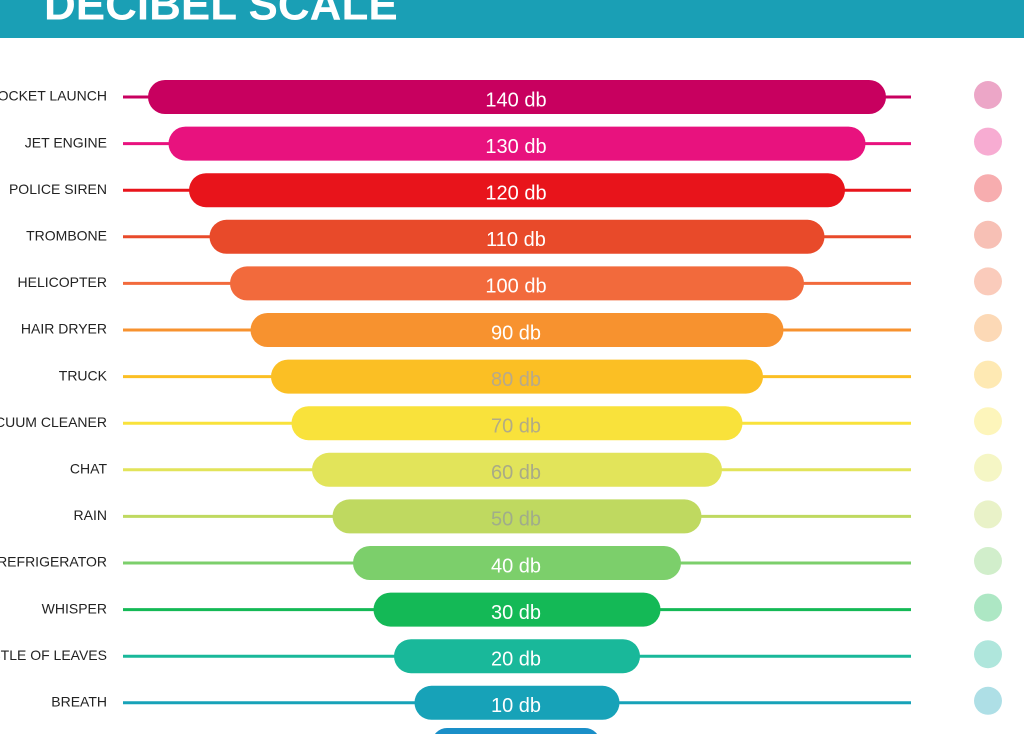  I want to click on bar-partial, so click(516, 731).